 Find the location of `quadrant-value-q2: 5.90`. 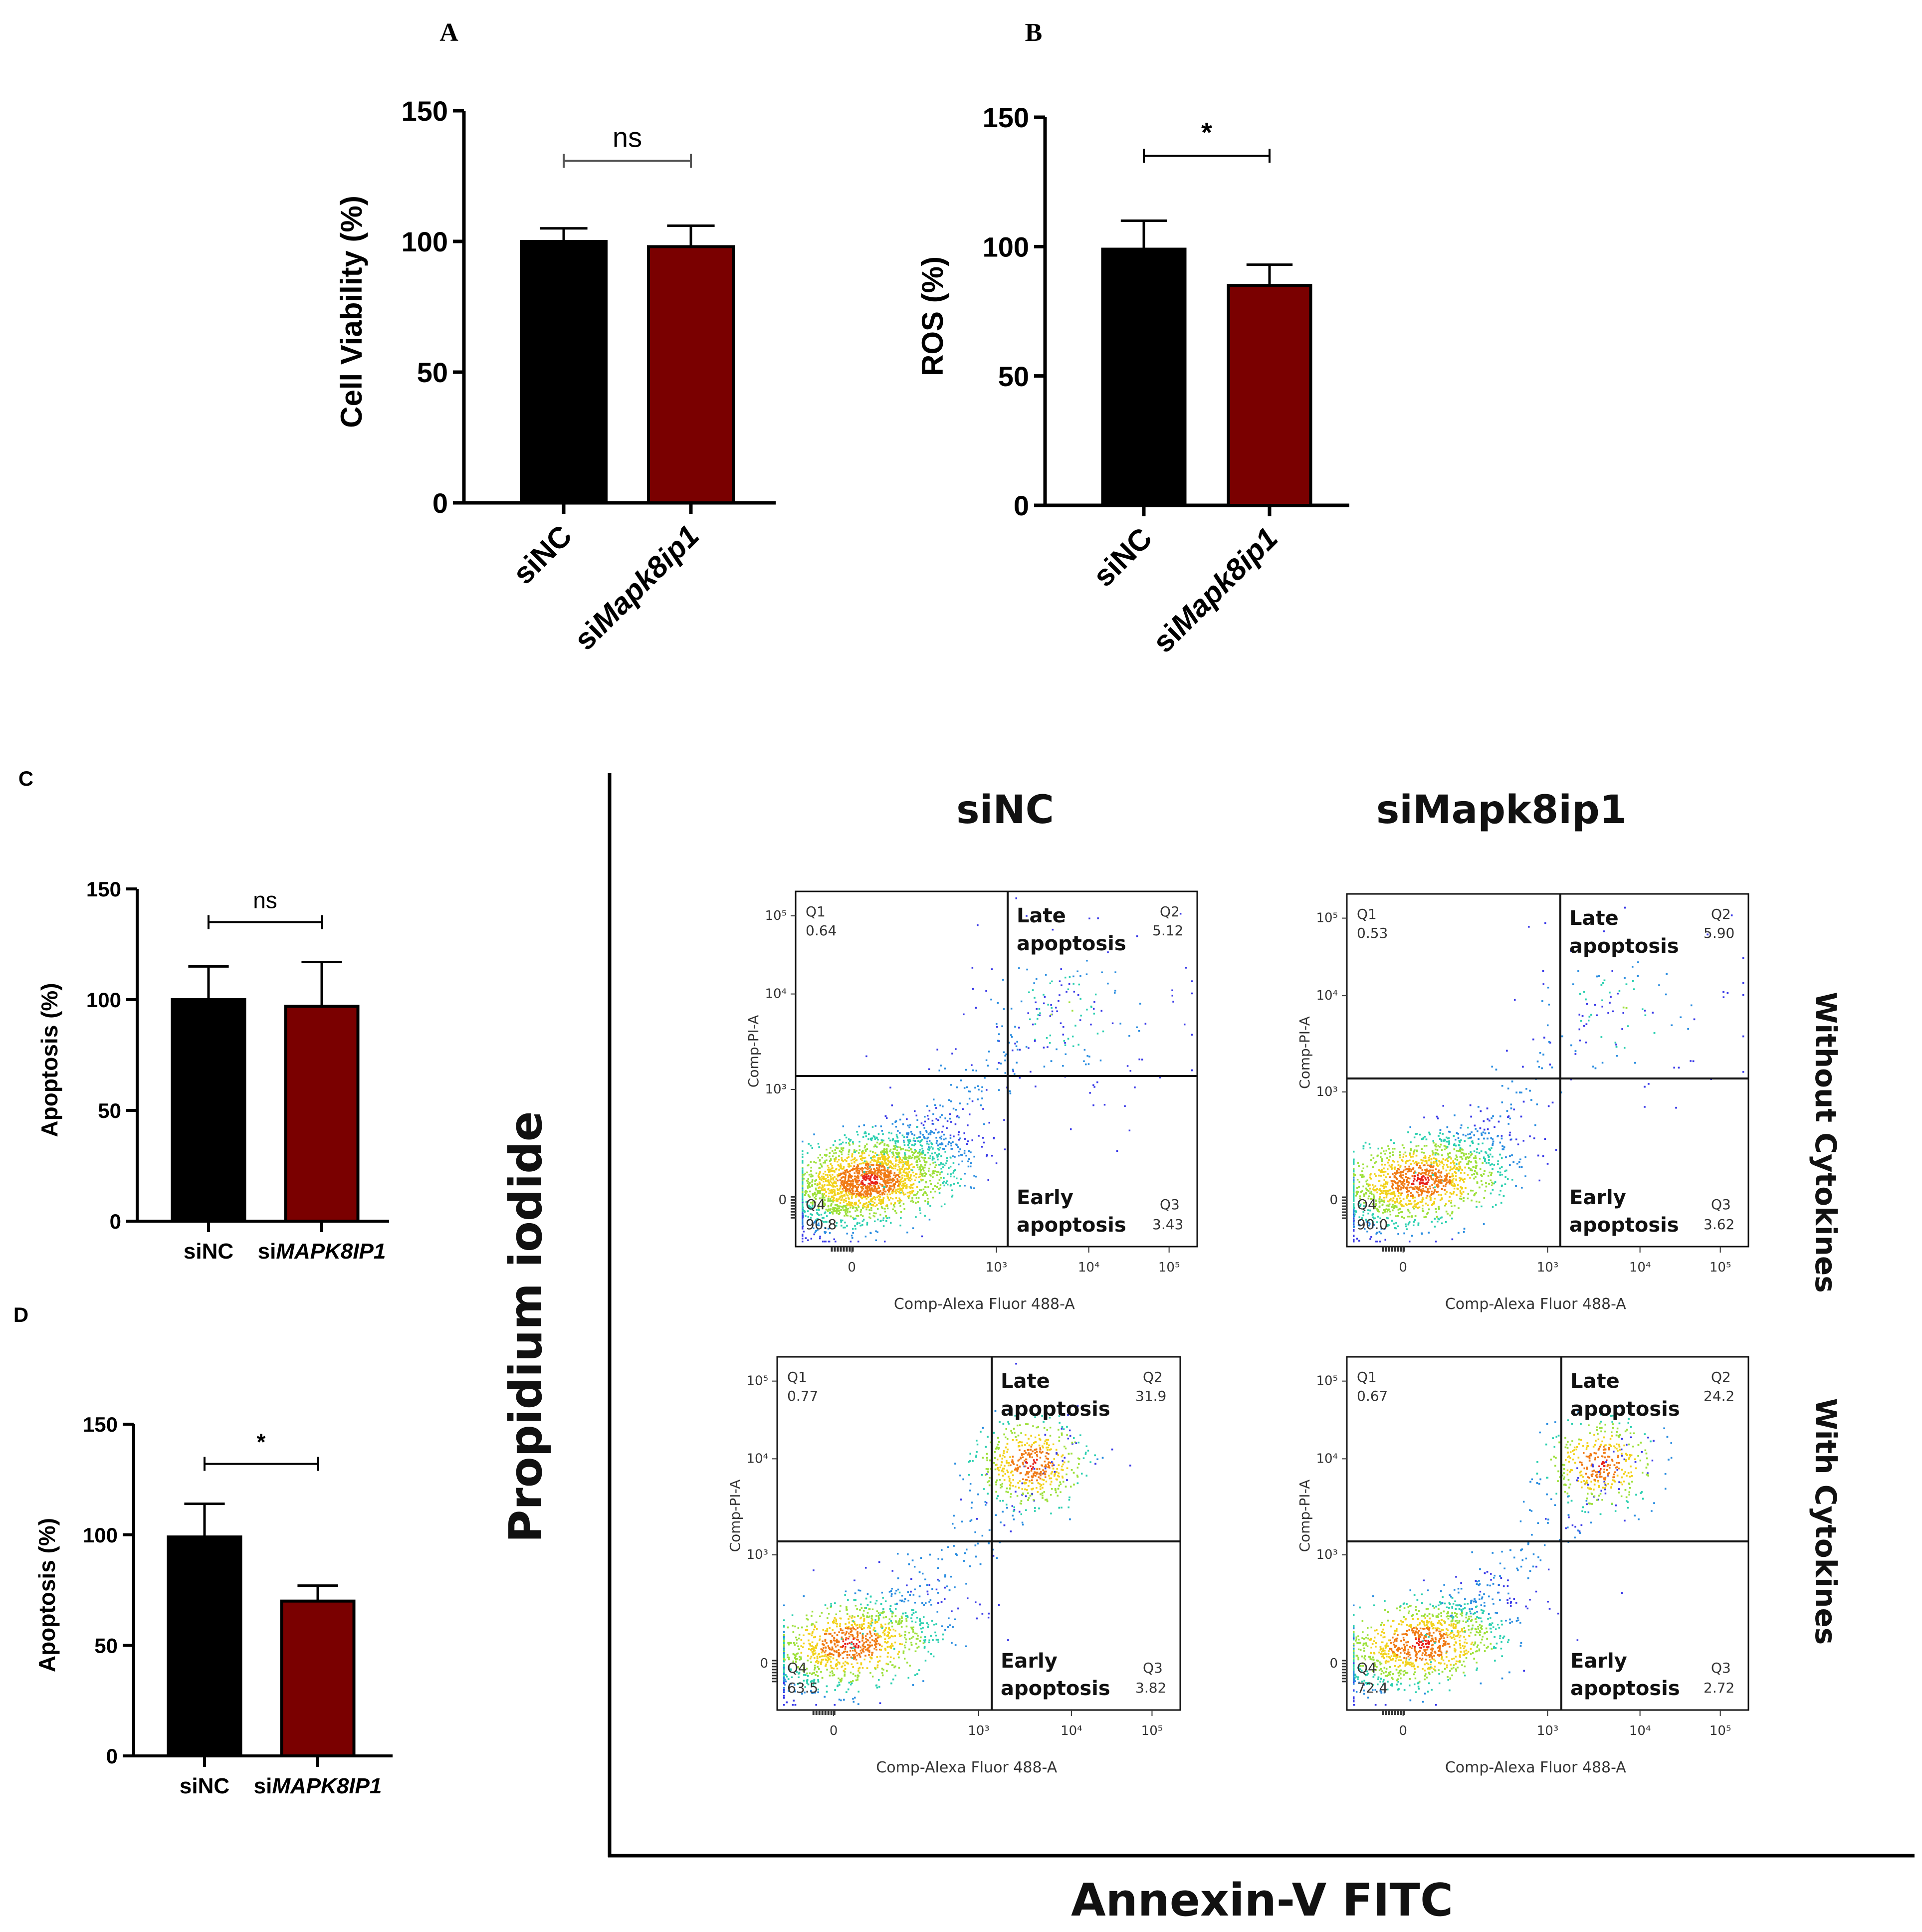

quadrant-value-q2: 5.90 is located at coordinates (1719, 933).